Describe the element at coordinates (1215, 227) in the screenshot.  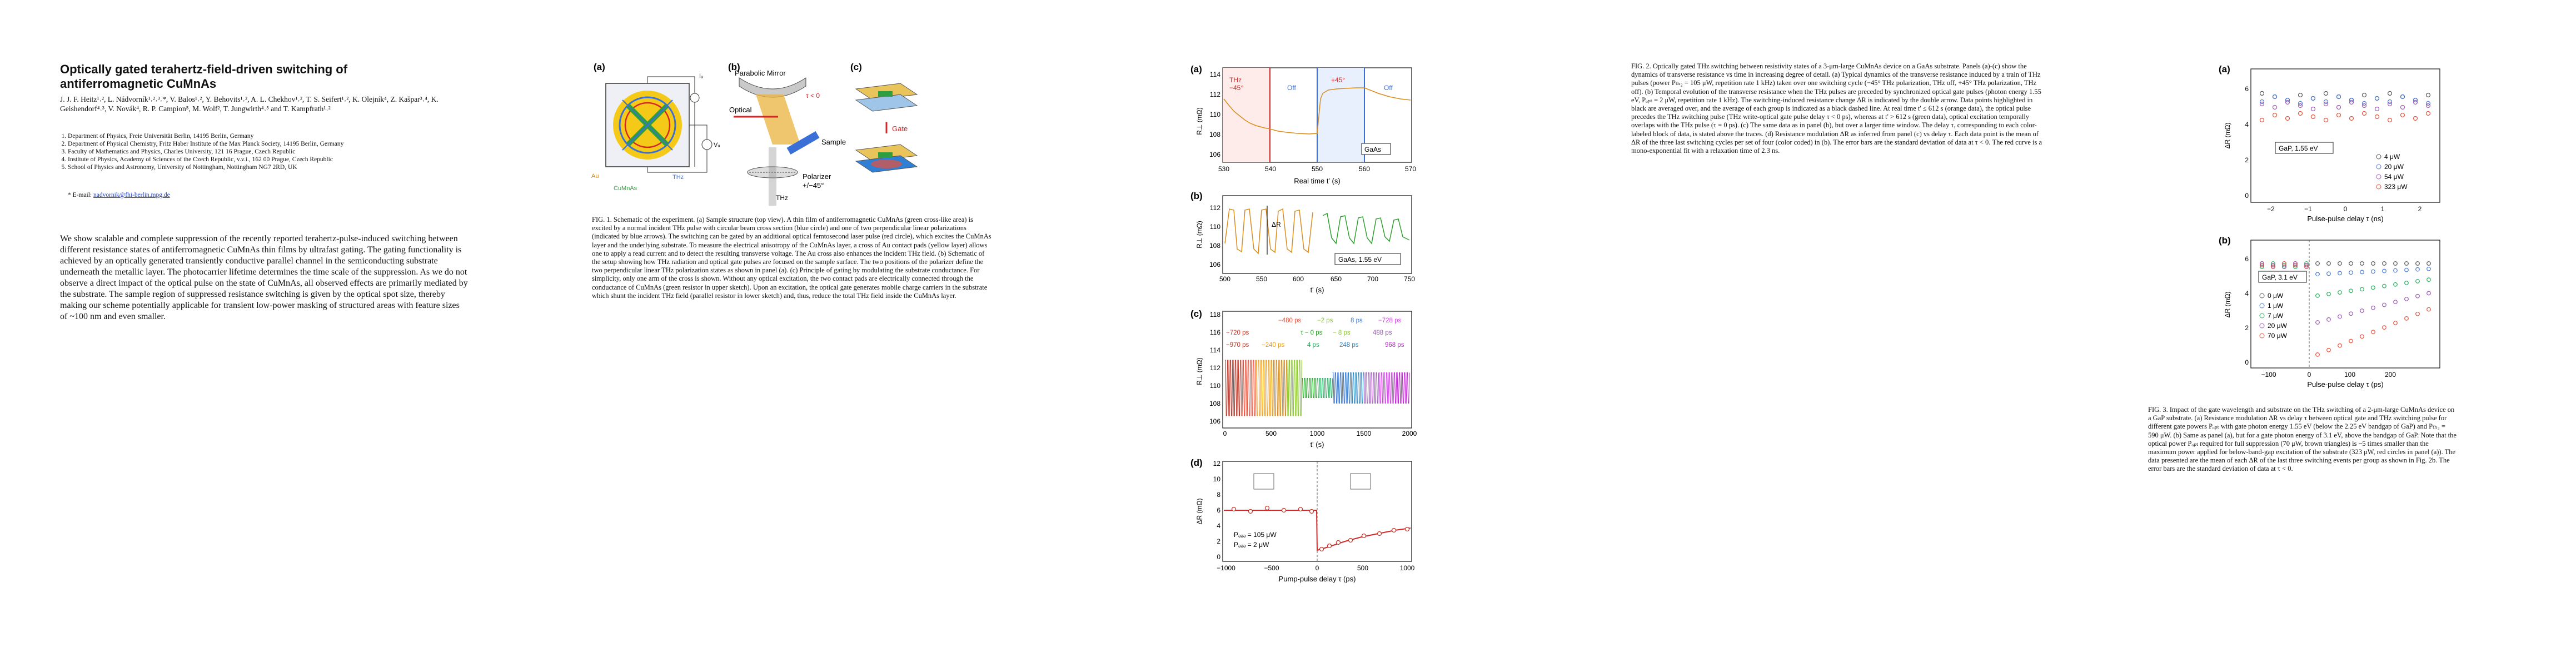
I see `fig2b-ytick: 110` at that location.